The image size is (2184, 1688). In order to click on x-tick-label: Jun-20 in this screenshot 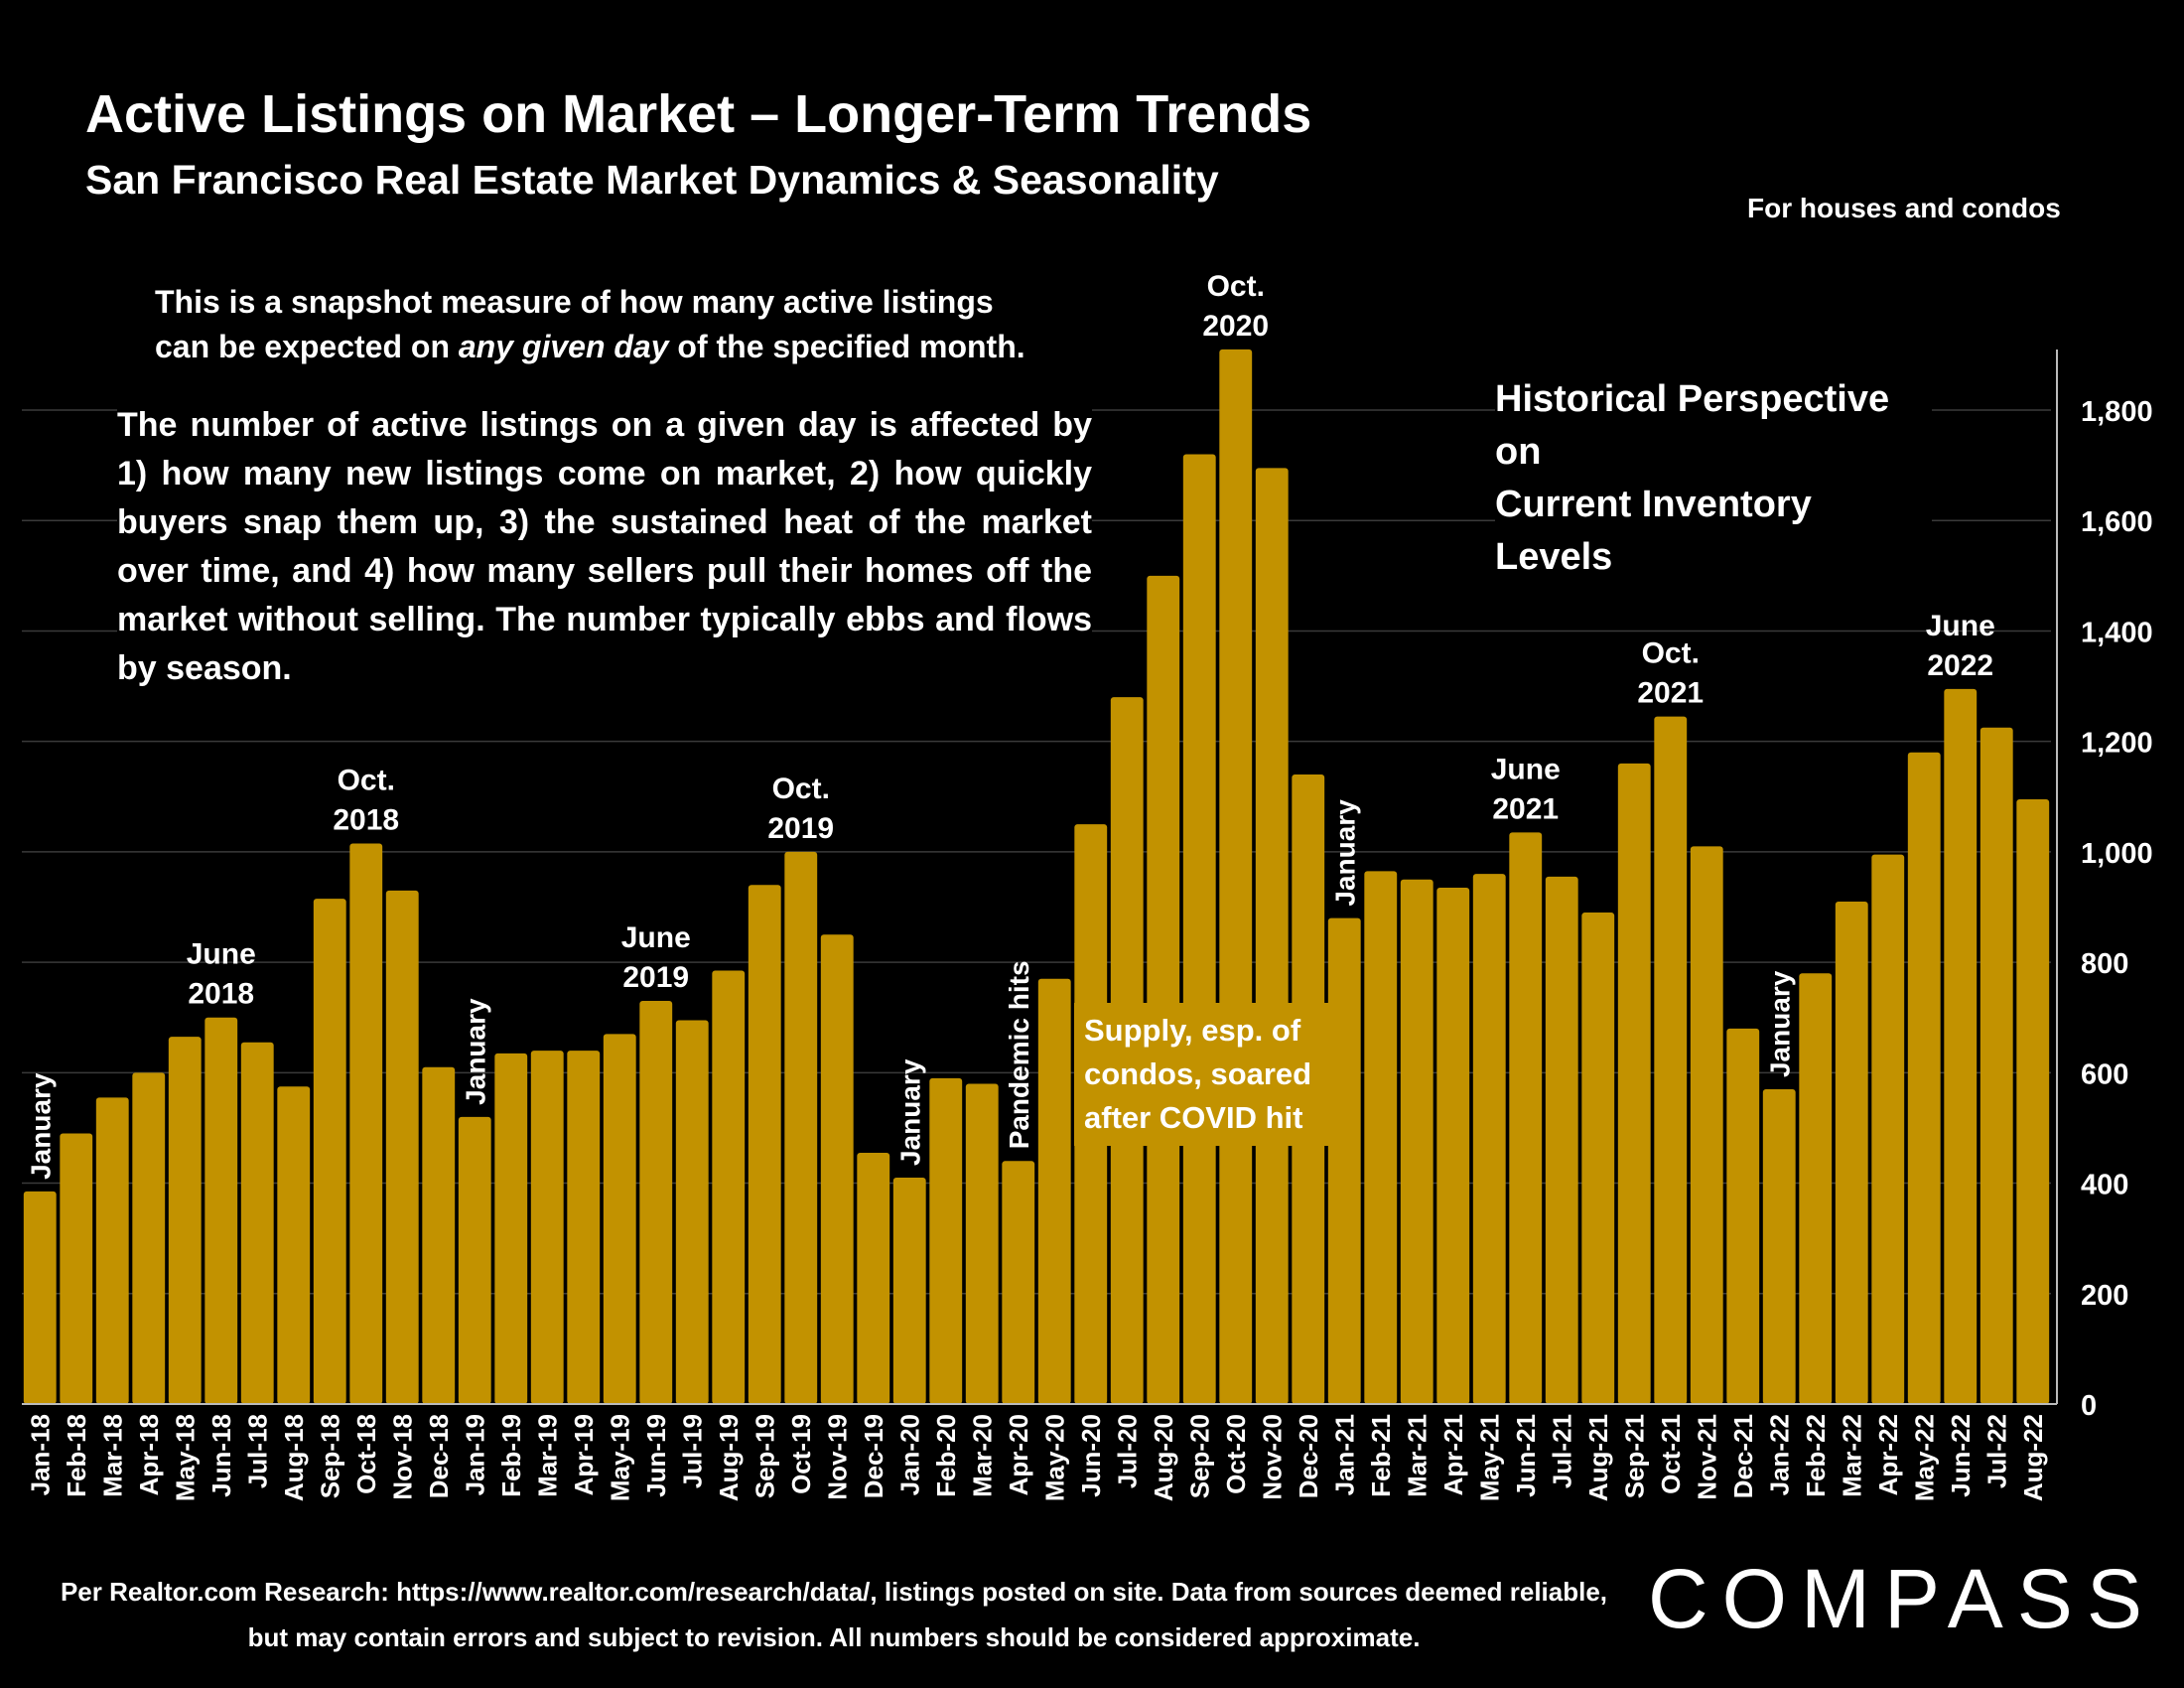, I will do `click(1091, 1455)`.